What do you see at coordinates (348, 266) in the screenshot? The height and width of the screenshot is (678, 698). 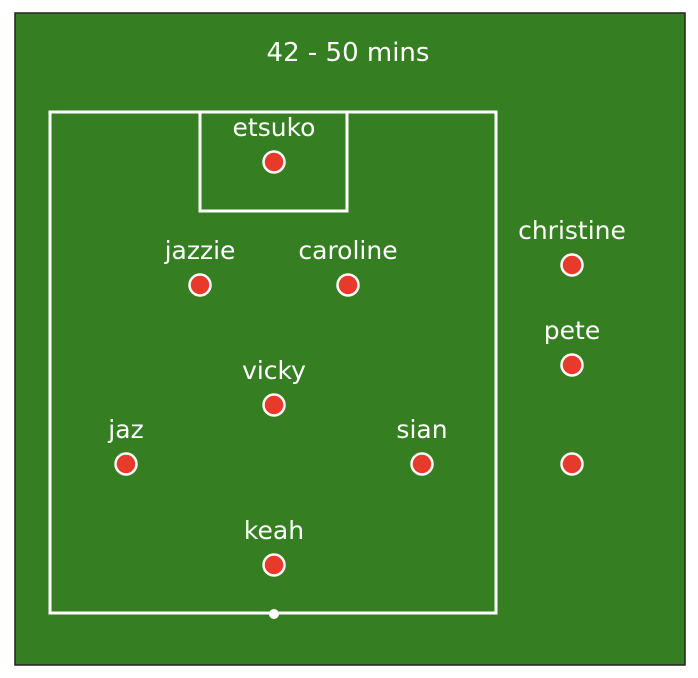 I see `player-caroline: caroline` at bounding box center [348, 266].